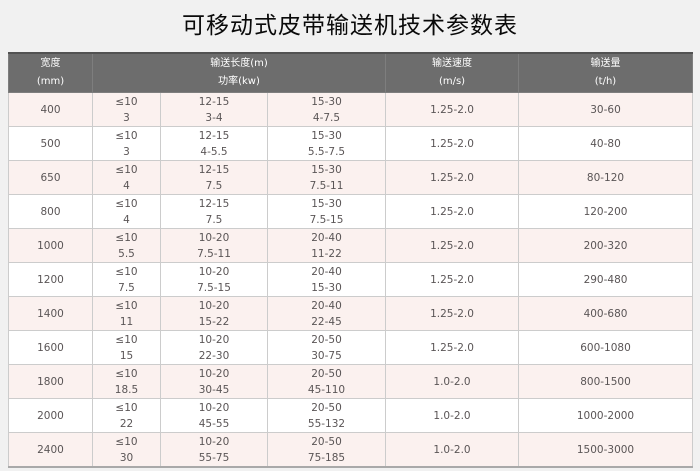  I want to click on cell-capacity: 800-1500, so click(605, 381).